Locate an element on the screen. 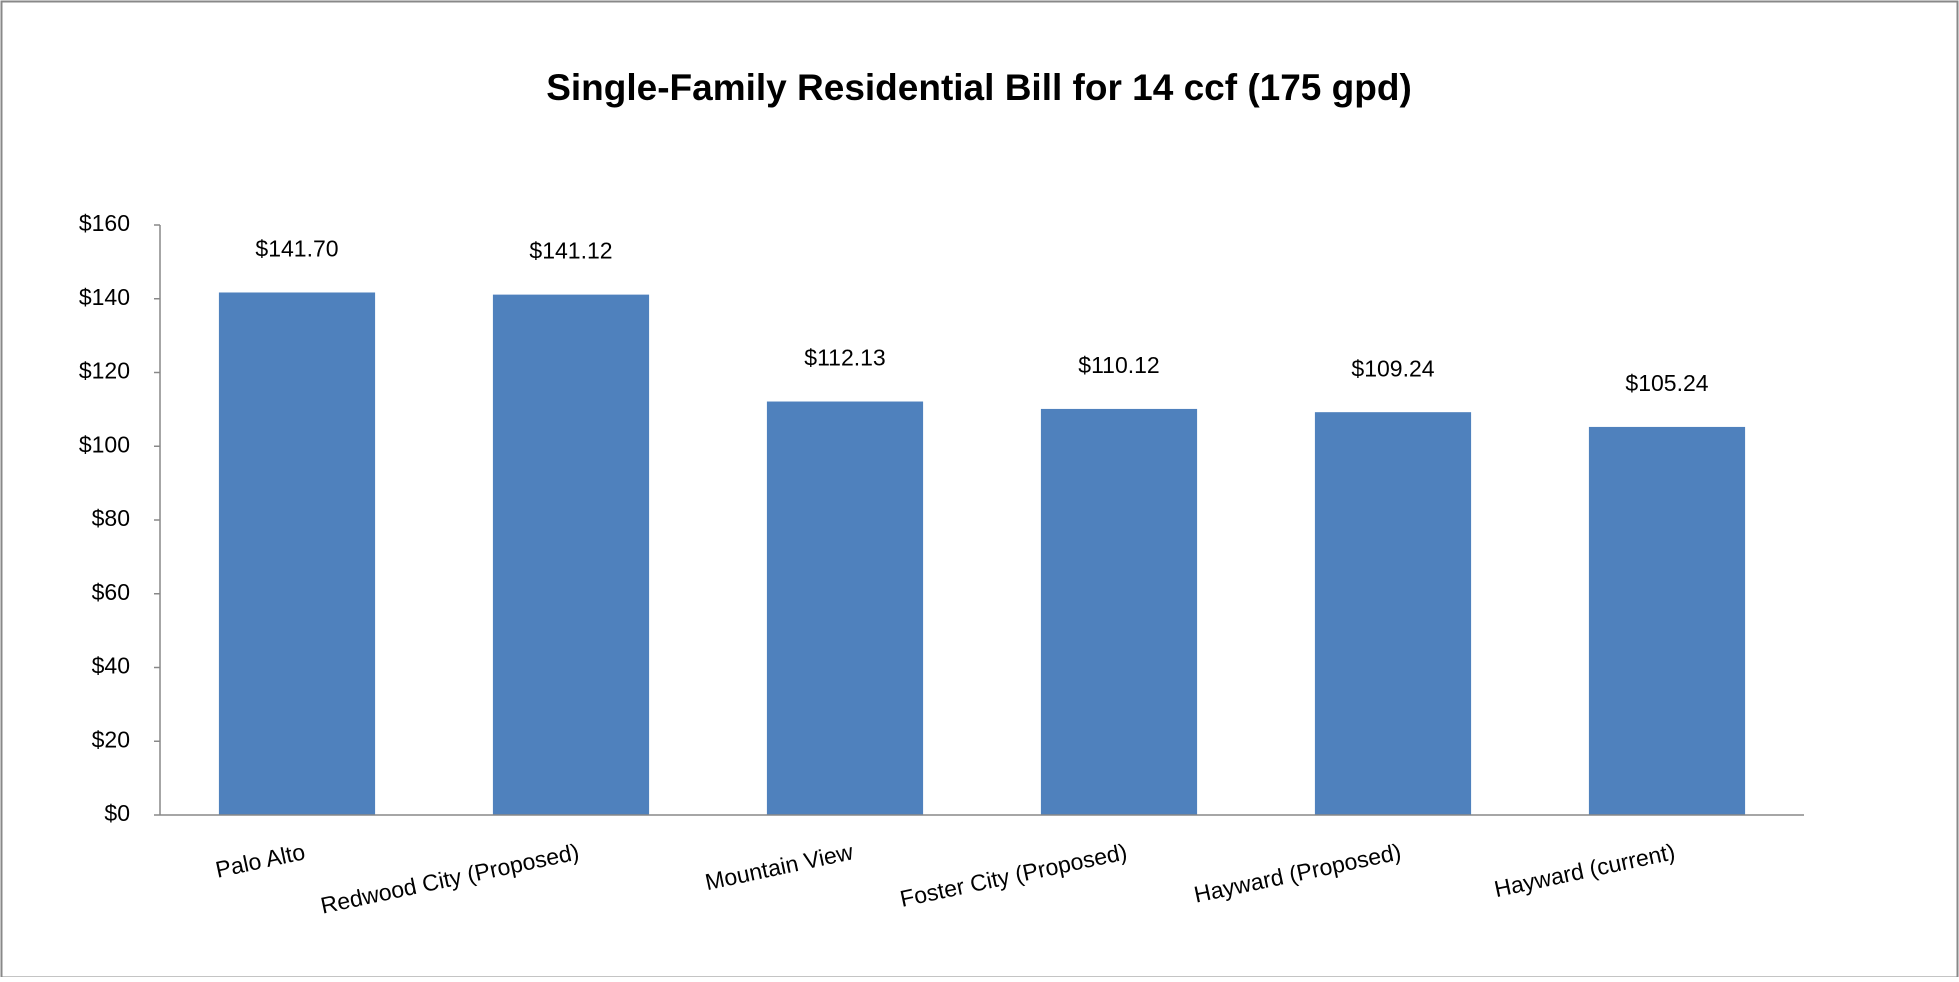 Image resolution: width=1959 pixels, height=982 pixels. data-label: $141.12 is located at coordinates (570, 251).